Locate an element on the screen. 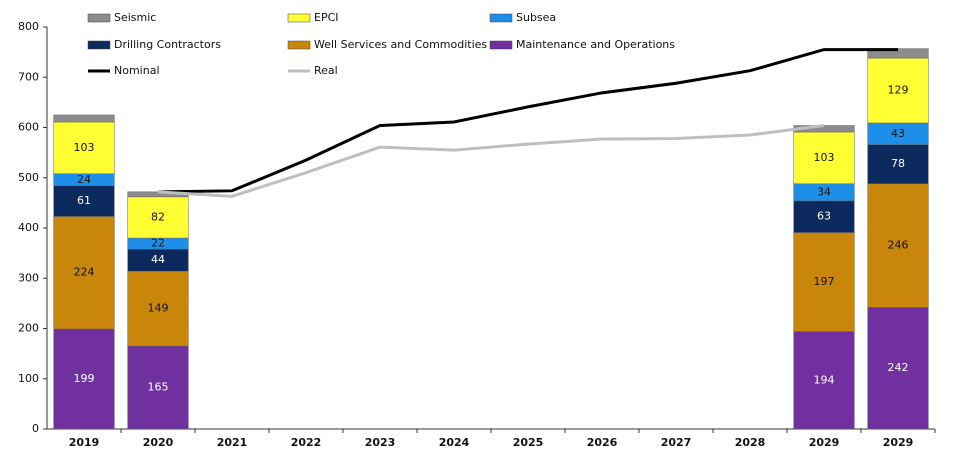 This screenshot has width=960, height=464. data-label: 242 is located at coordinates (898, 367).